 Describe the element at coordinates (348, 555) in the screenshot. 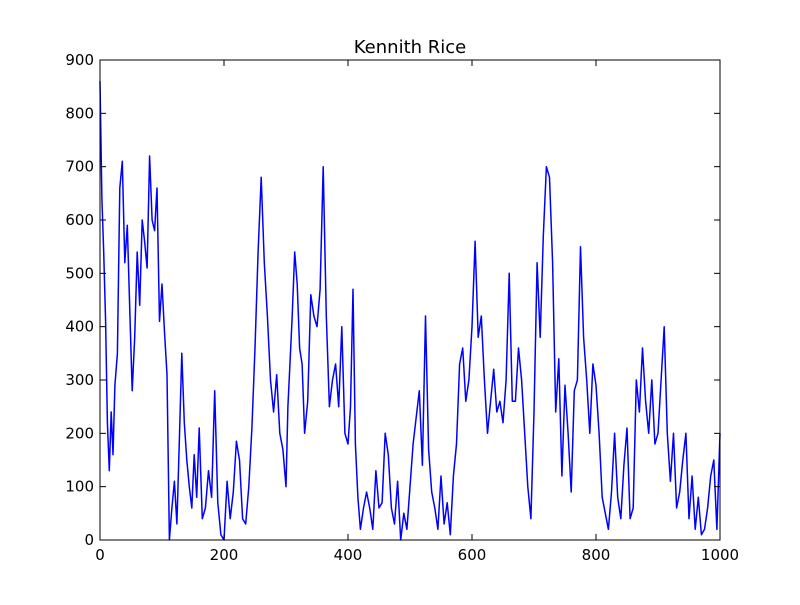

I see `x-tick-label: 400` at that location.